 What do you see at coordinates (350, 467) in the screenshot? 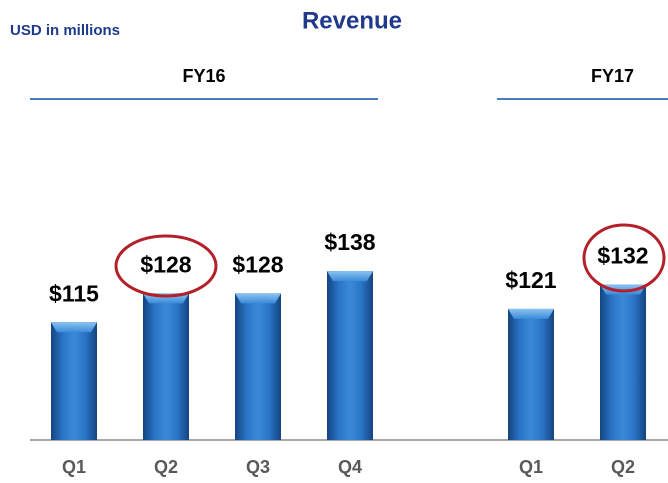
I see `x-tick-label: Q4` at bounding box center [350, 467].